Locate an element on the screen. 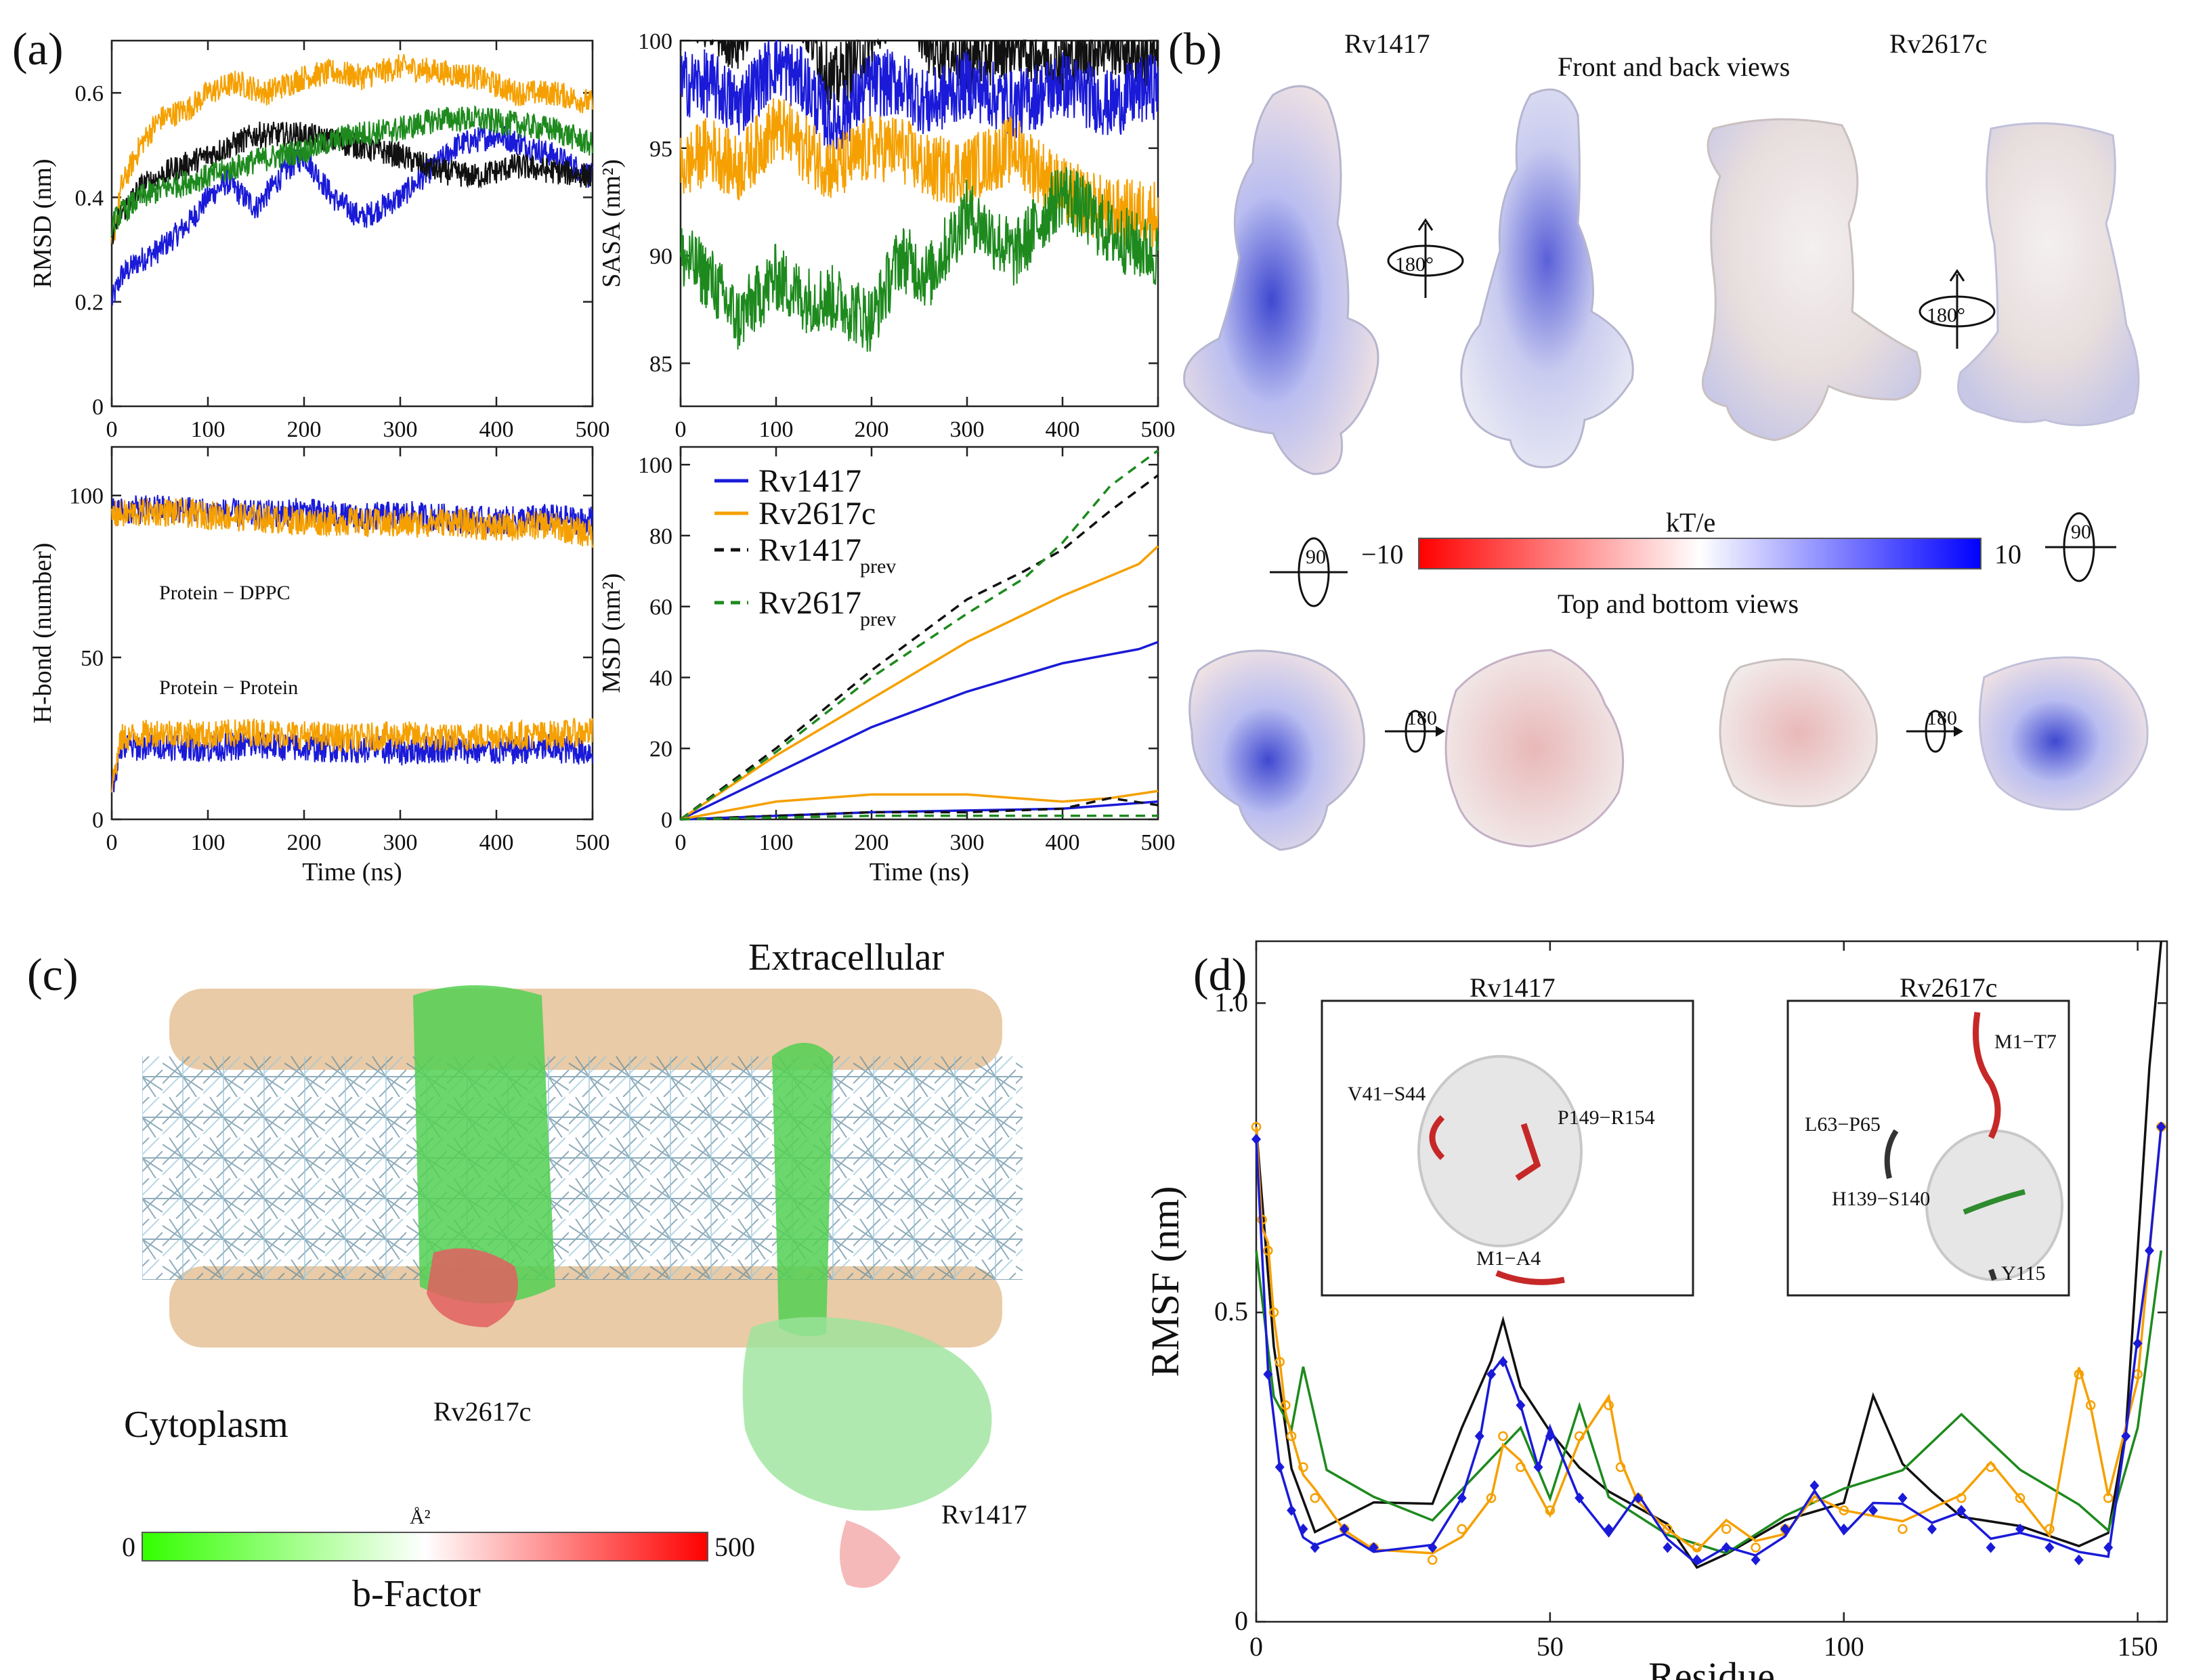  msd-ytick-label: 0 is located at coordinates (667, 820).